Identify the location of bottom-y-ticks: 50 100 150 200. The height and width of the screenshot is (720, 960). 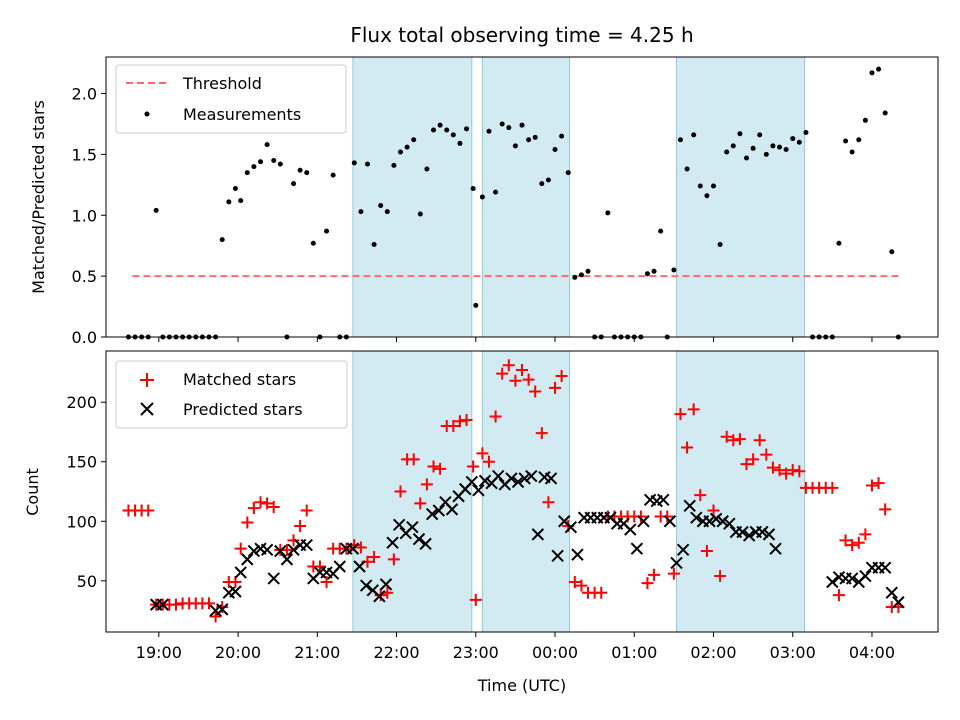
(86, 492).